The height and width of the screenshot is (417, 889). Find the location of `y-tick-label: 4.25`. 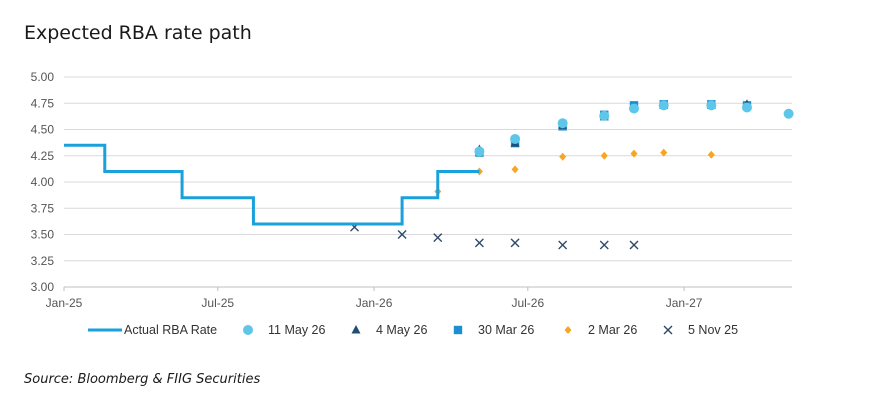

y-tick-label: 4.25 is located at coordinates (43, 156).